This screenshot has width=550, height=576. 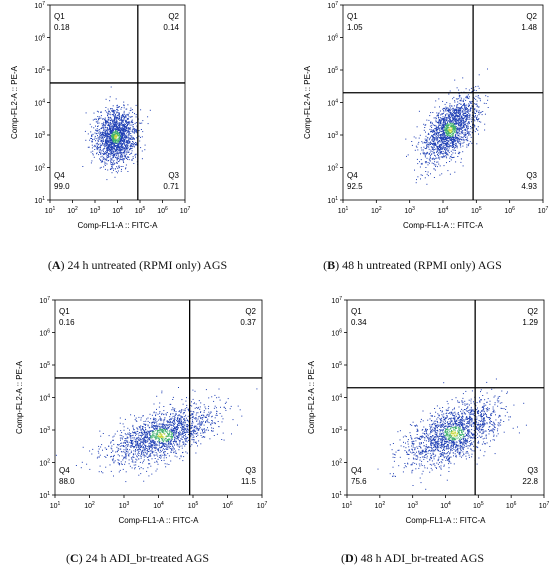 I want to click on quadrant-value-q4: 99.0, so click(x=62, y=186).